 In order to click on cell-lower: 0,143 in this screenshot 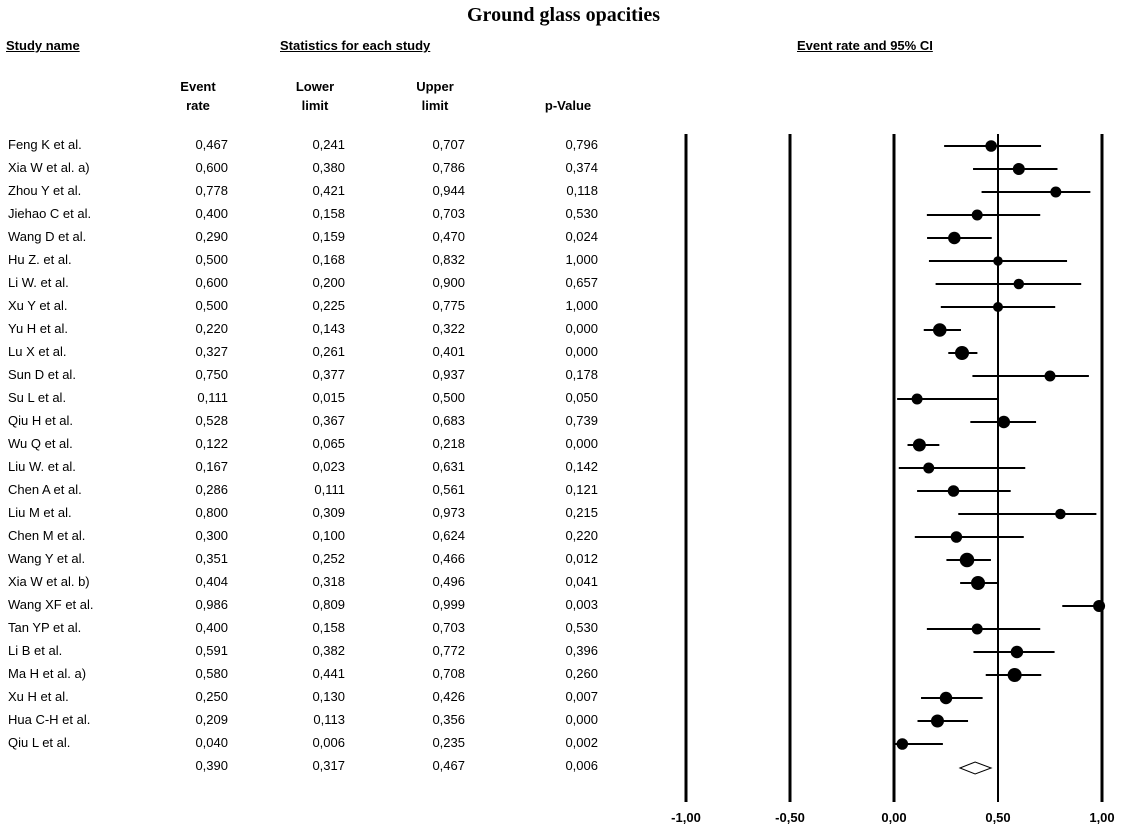, I will do `click(328, 328)`.